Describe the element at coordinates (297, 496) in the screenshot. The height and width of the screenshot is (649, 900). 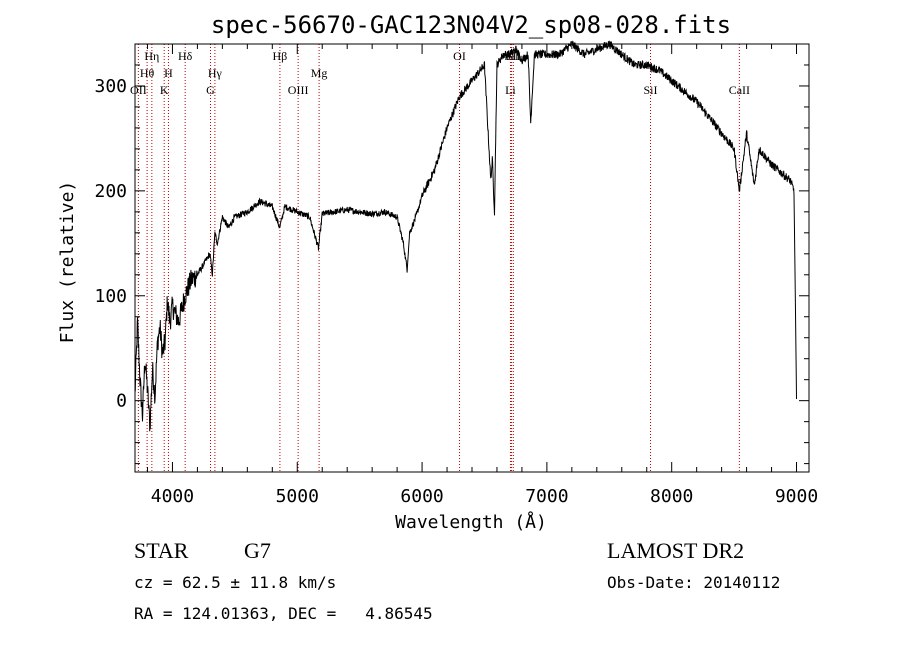
I see `x-tick-label: 5000` at that location.